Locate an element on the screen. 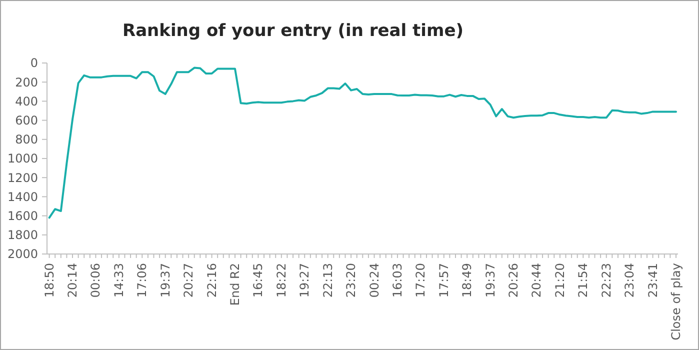  x-tick-label: 20:14 is located at coordinates (73, 280).